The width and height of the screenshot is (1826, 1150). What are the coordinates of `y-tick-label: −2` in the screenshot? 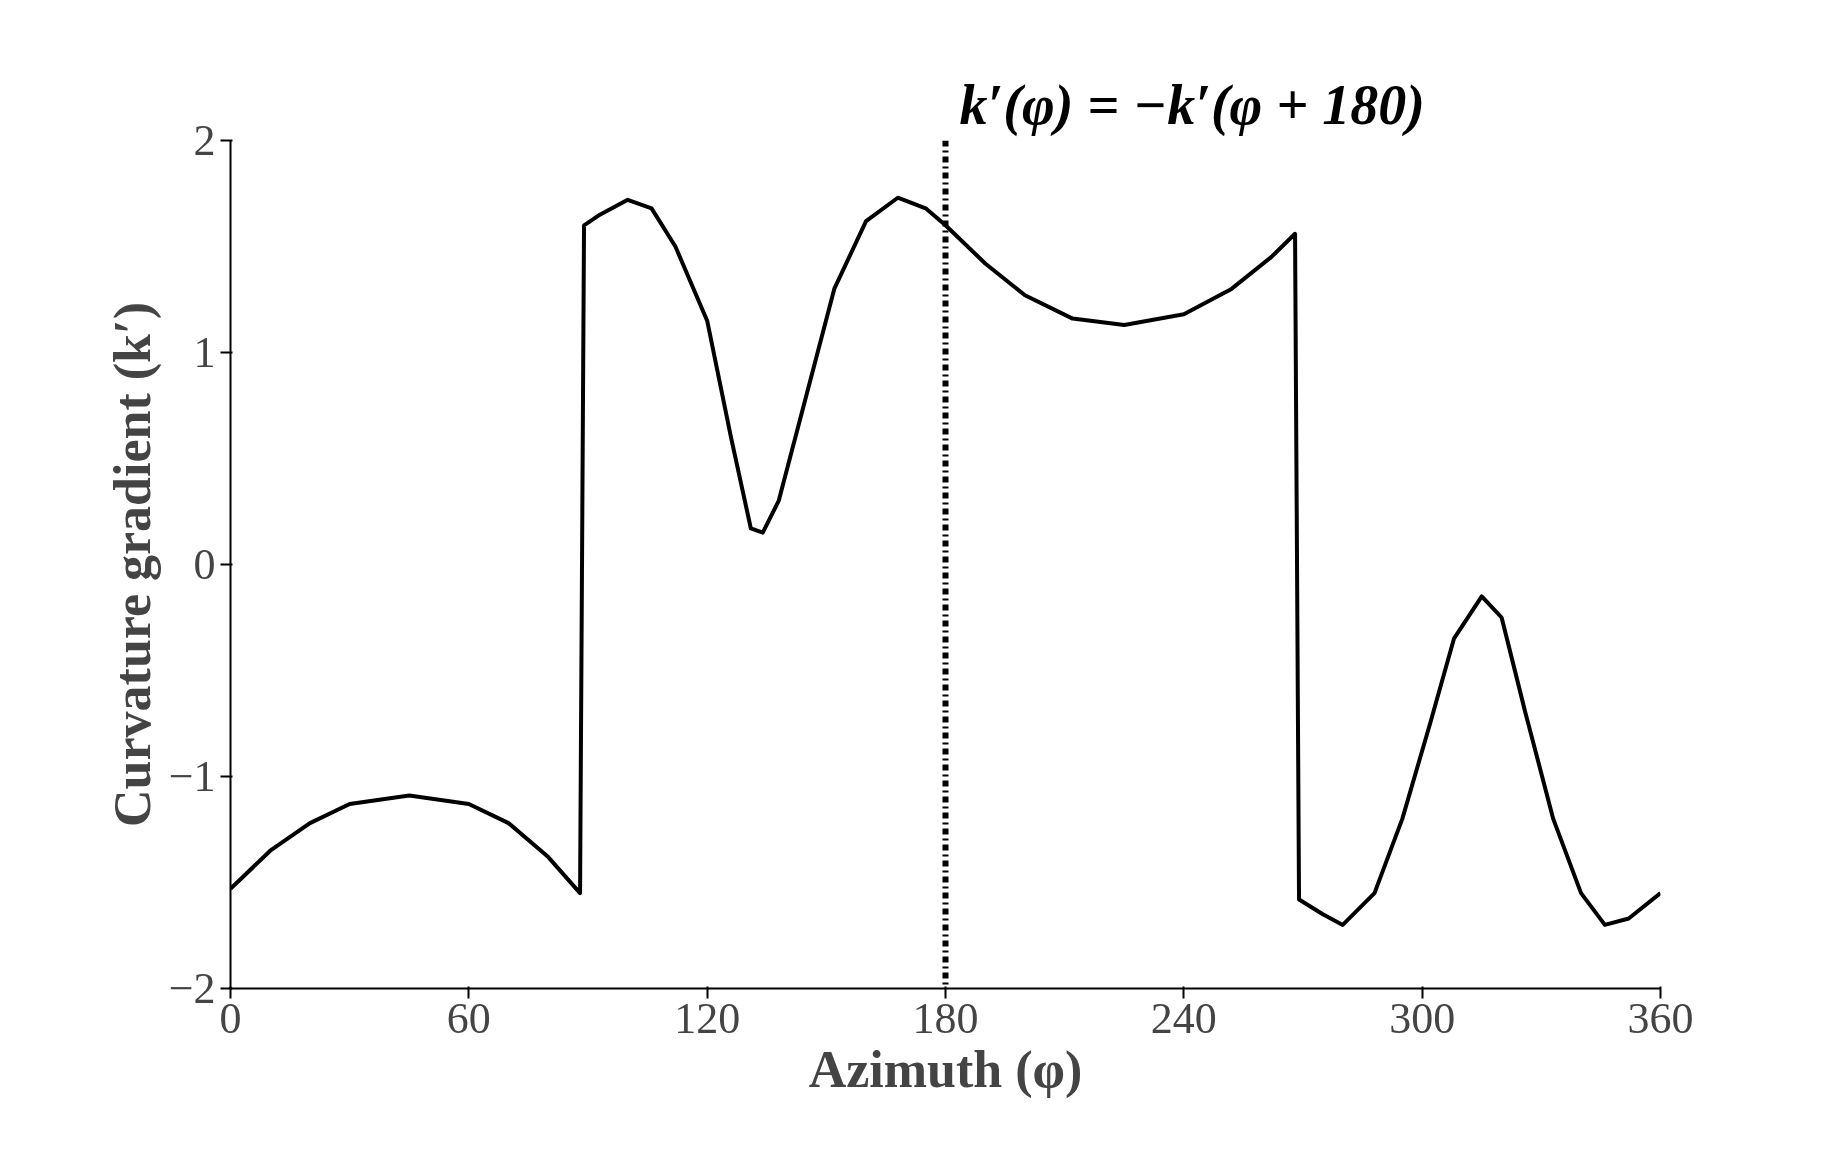 It's located at (192, 988).